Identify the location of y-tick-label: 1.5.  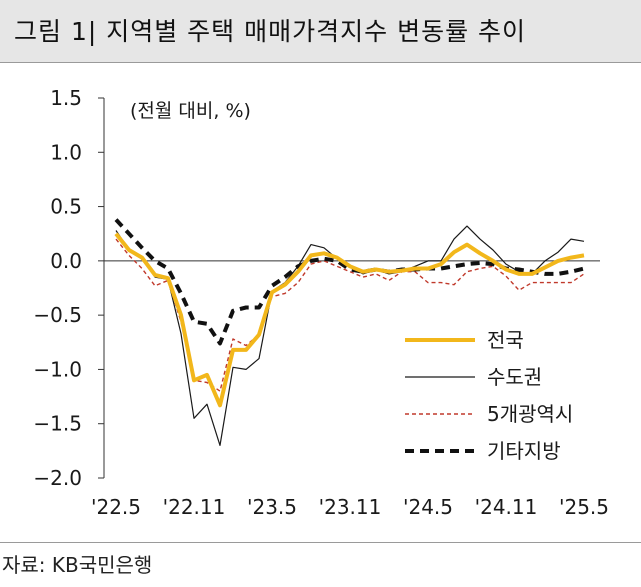
(66, 98).